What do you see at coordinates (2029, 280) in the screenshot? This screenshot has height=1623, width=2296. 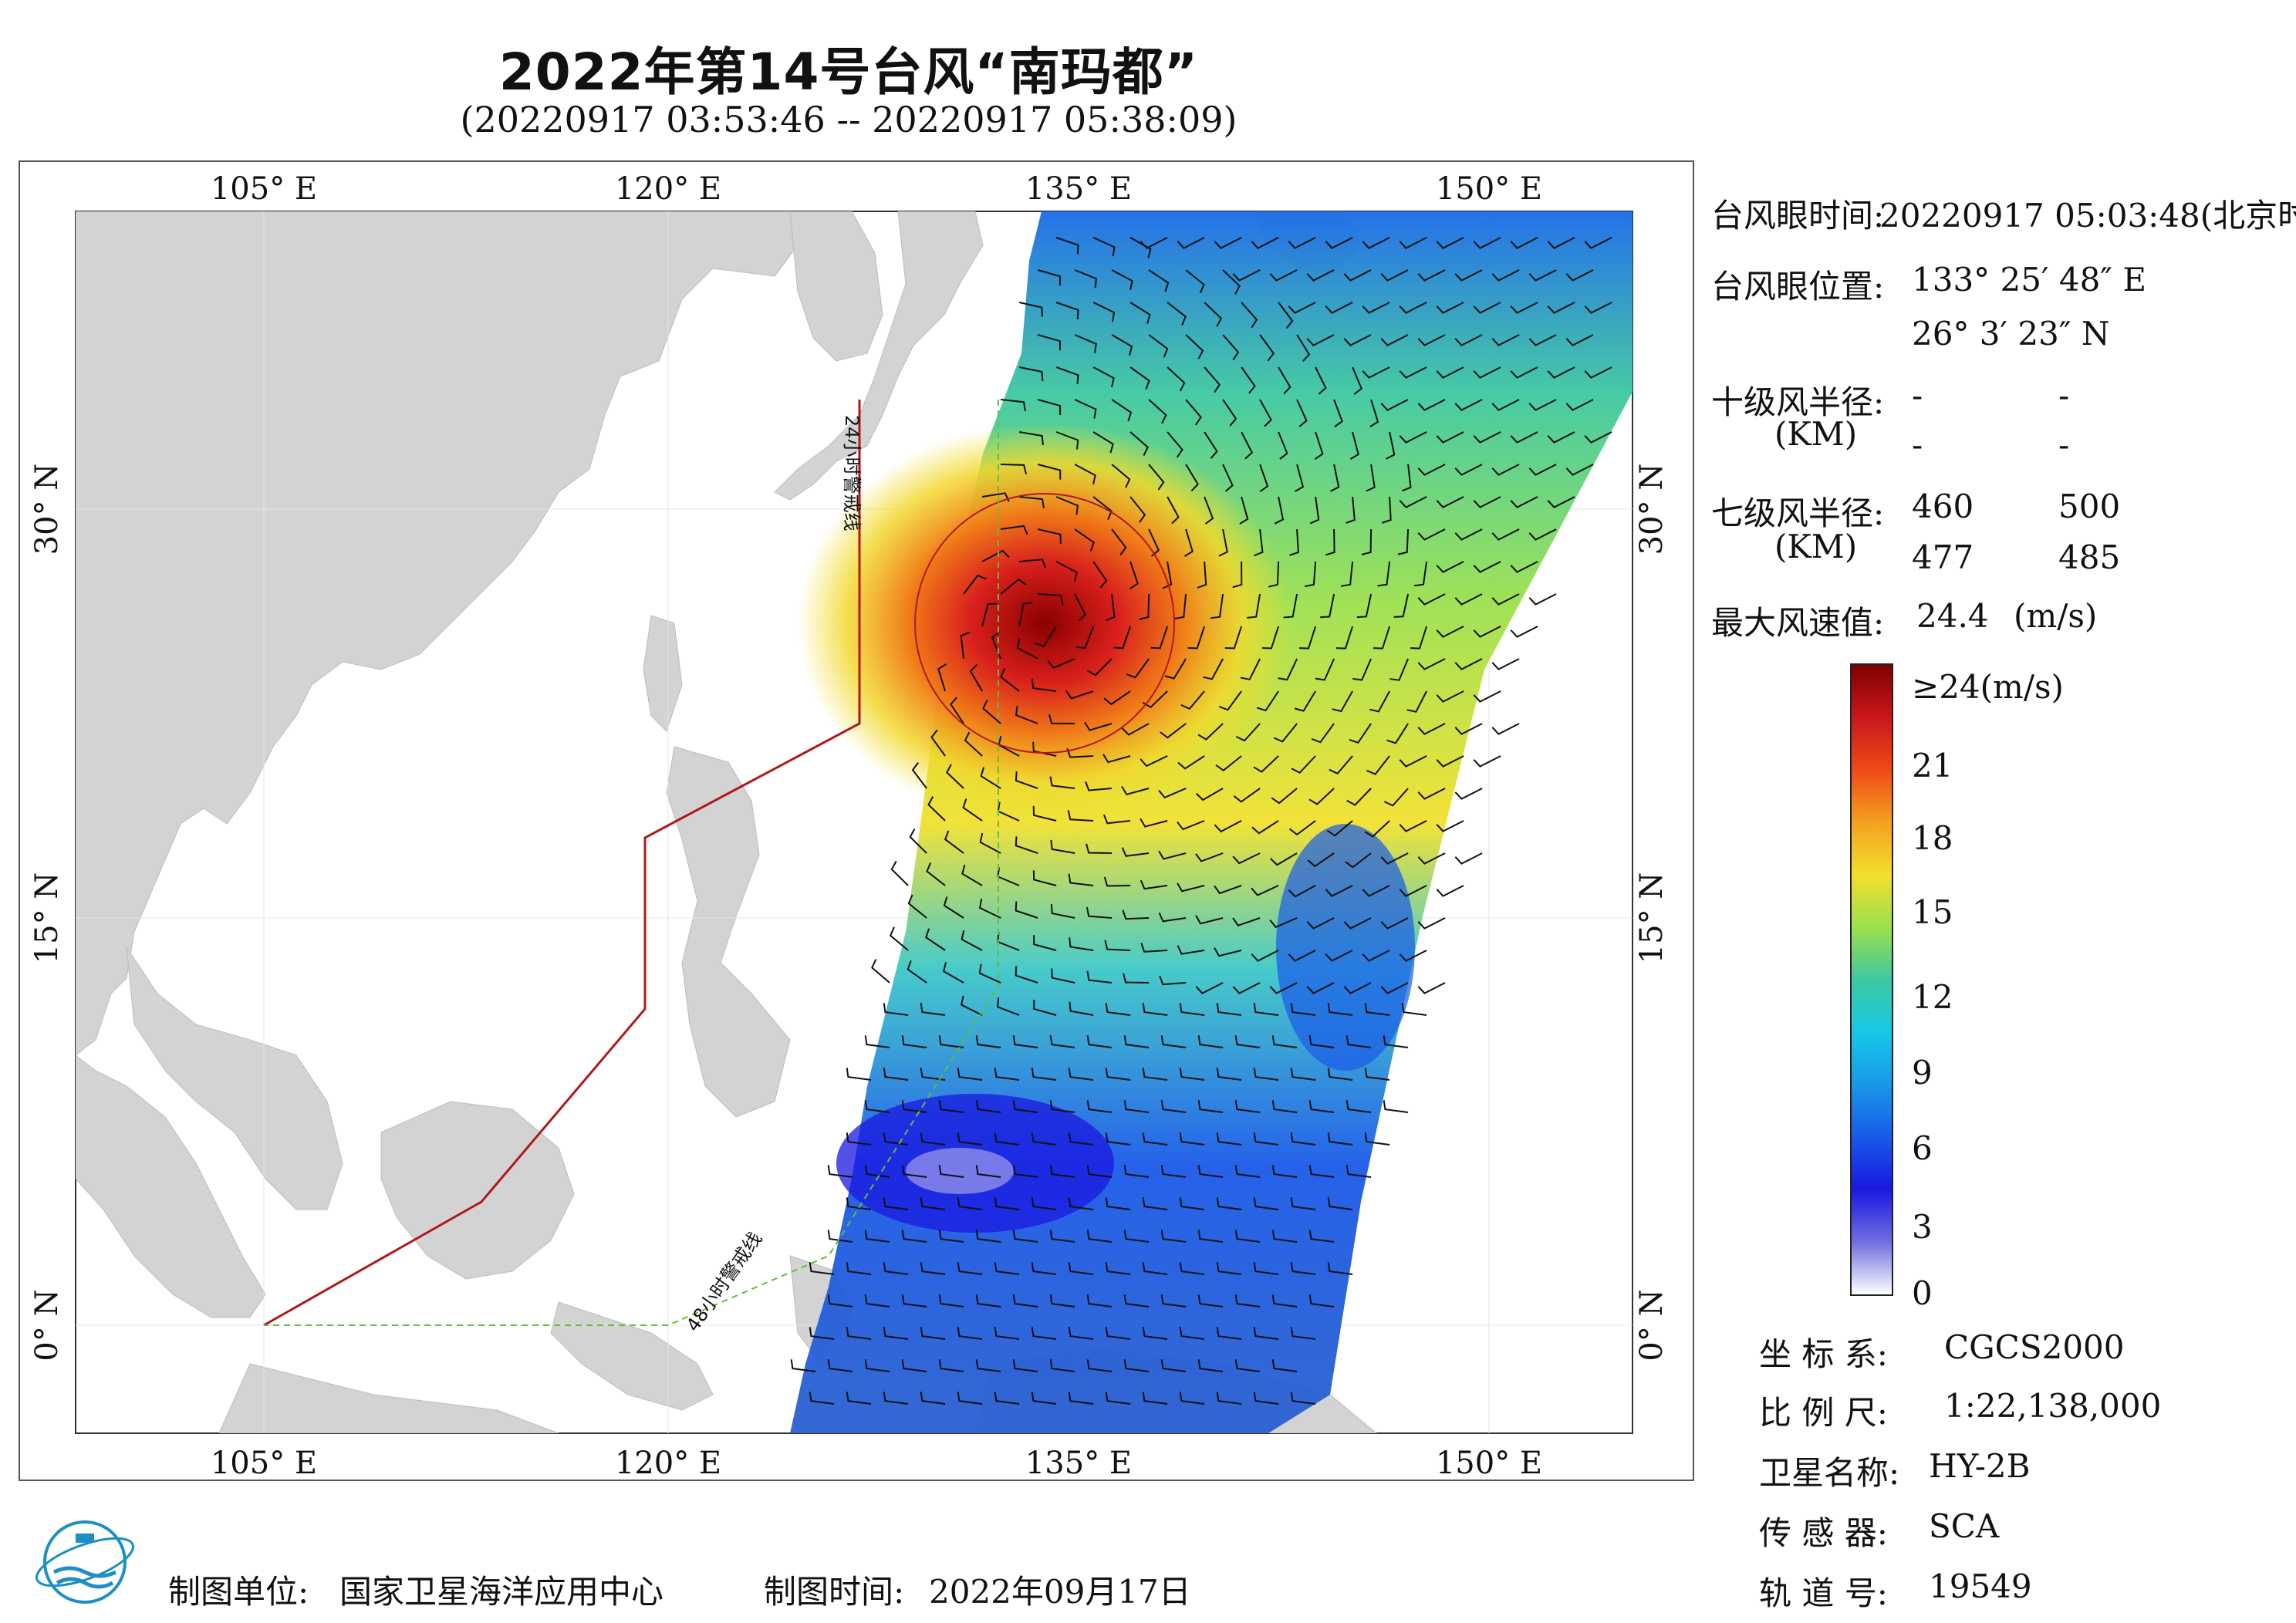 I see `eye-longitude: 133° 25′ 48″ E` at bounding box center [2029, 280].